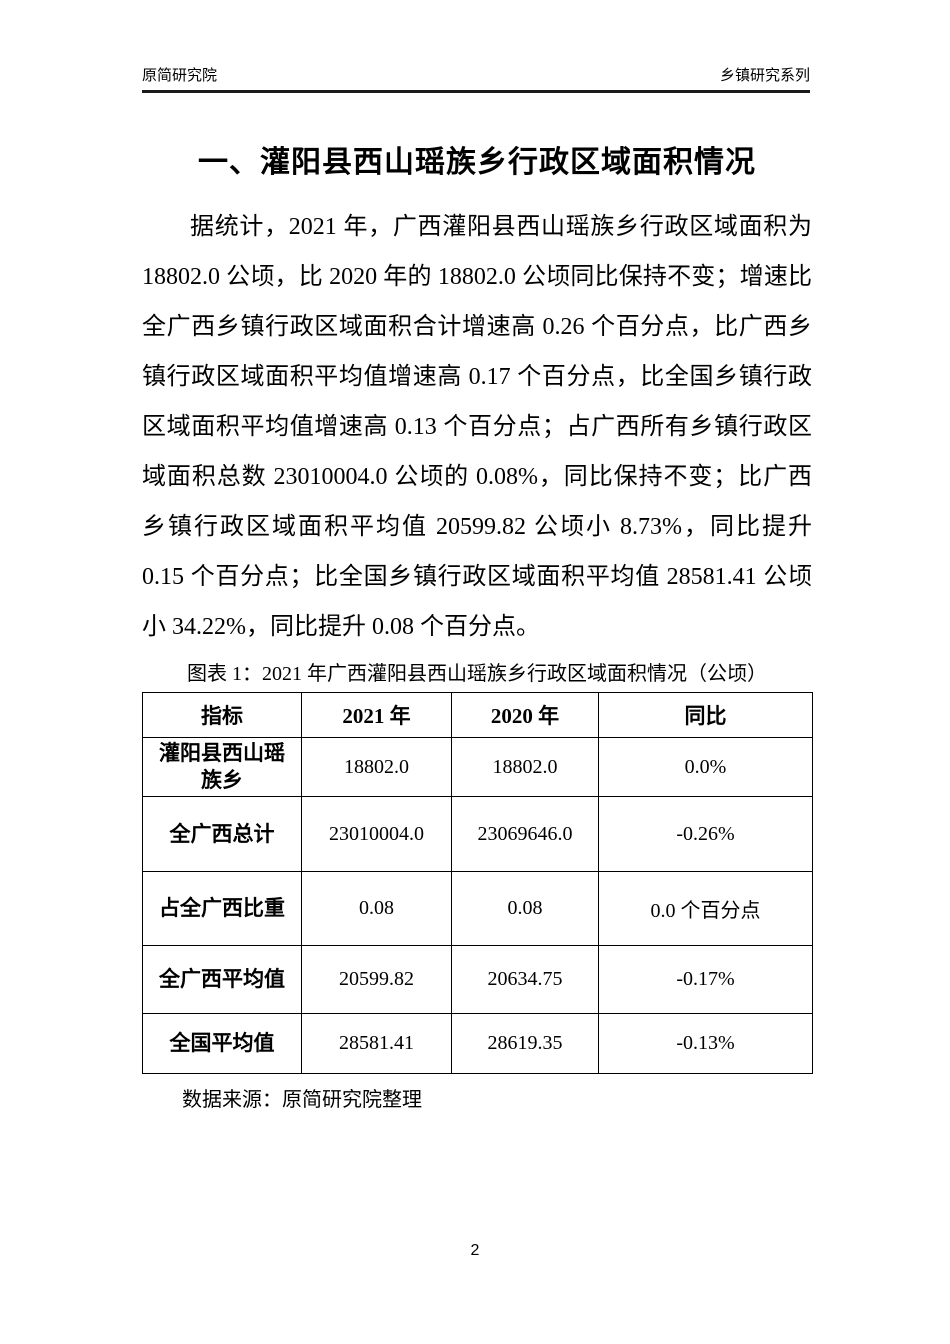 The width and height of the screenshot is (950, 1344). I want to click on column-header-yoy: 同比, so click(705, 715).